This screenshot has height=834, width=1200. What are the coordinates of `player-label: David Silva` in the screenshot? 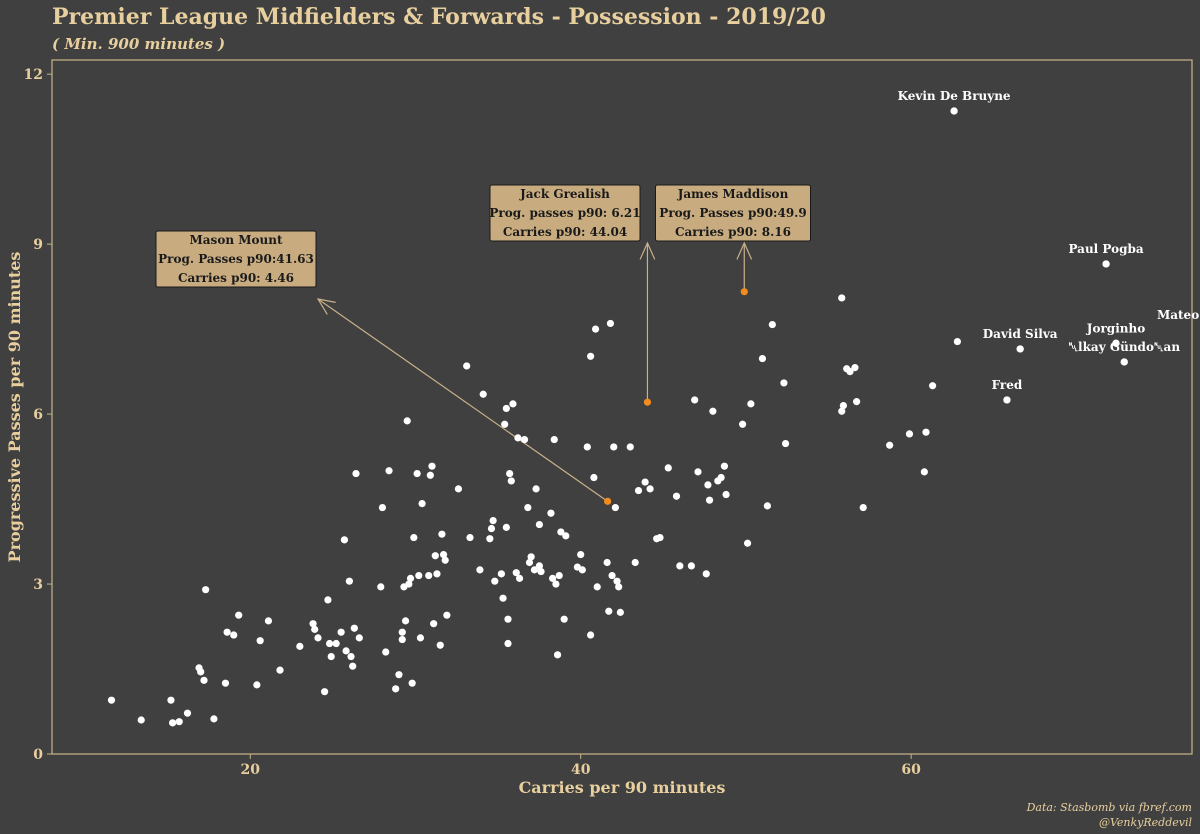 It's located at (1020, 334).